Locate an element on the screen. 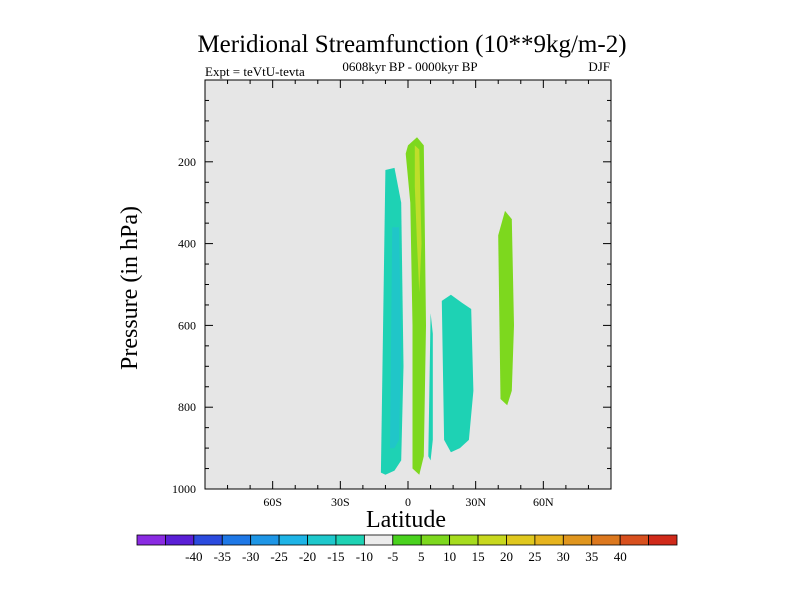  colorbar-label: -35 is located at coordinates (222, 556).